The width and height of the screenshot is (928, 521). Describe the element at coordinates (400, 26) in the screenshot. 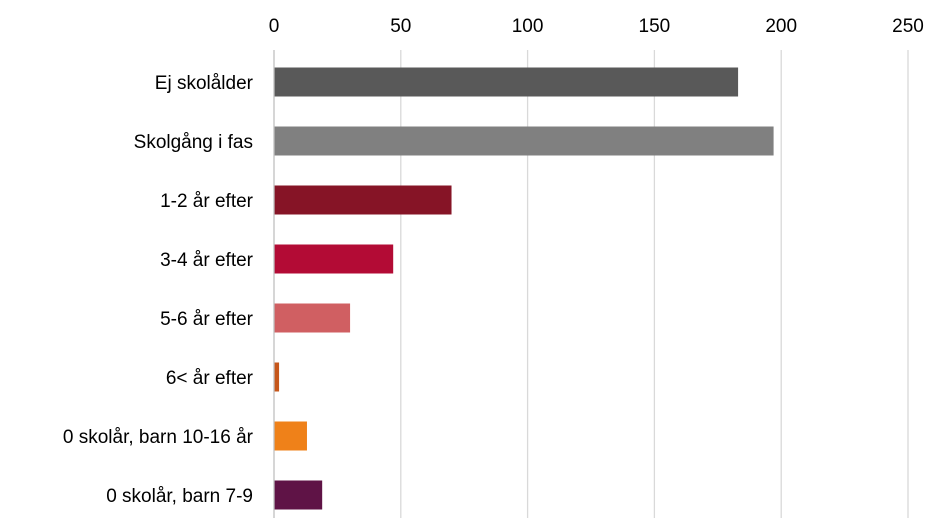

I see `x-tick-label: 50` at that location.